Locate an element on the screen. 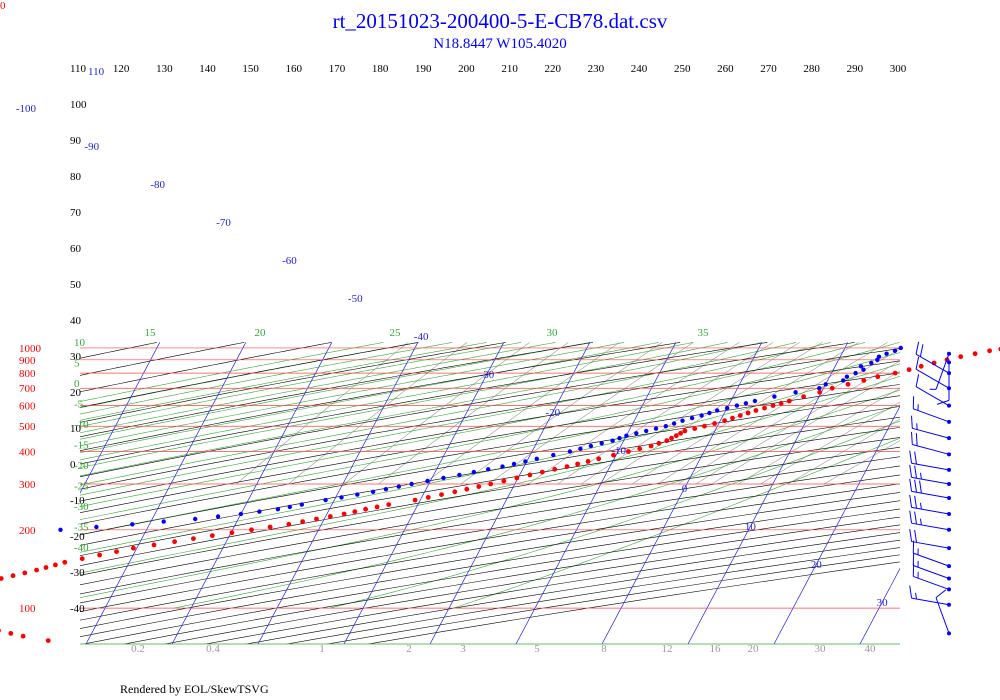  moist-adiabat-label: -15 is located at coordinates (81, 446).